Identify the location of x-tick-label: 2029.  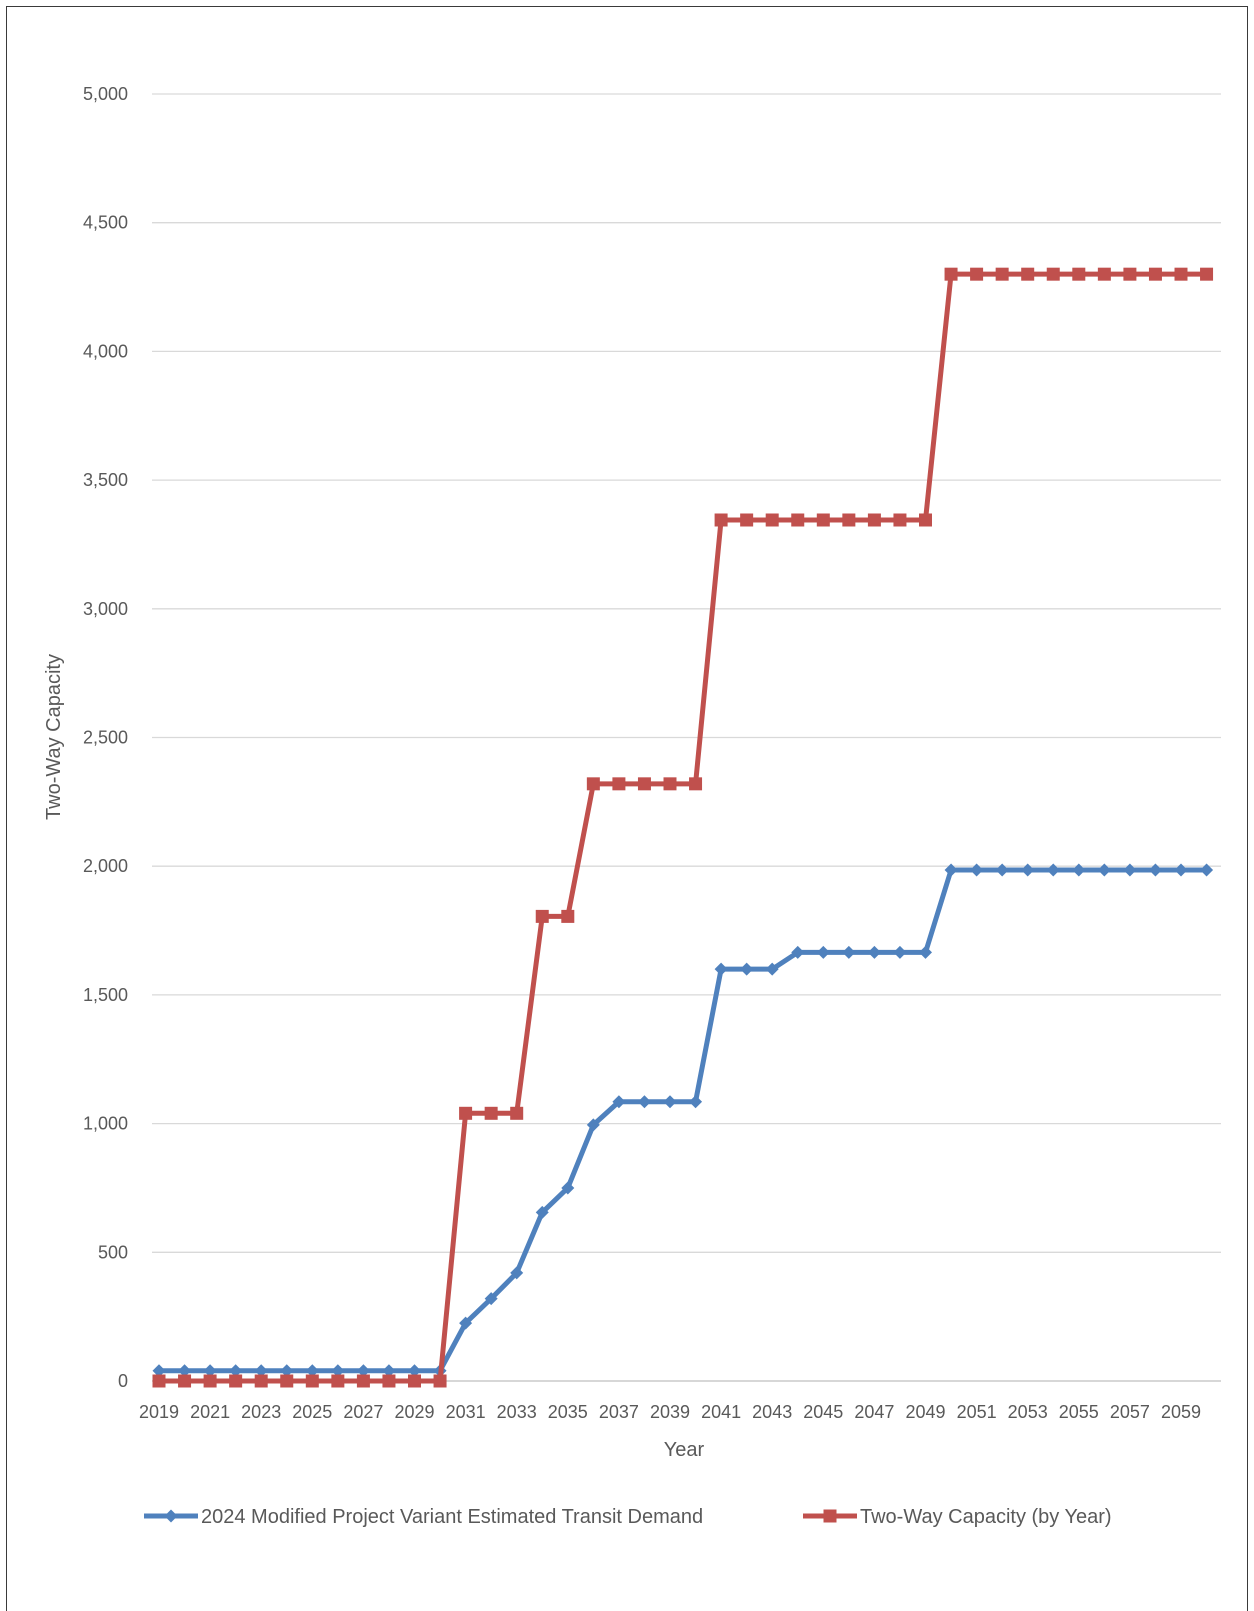
(414, 1412).